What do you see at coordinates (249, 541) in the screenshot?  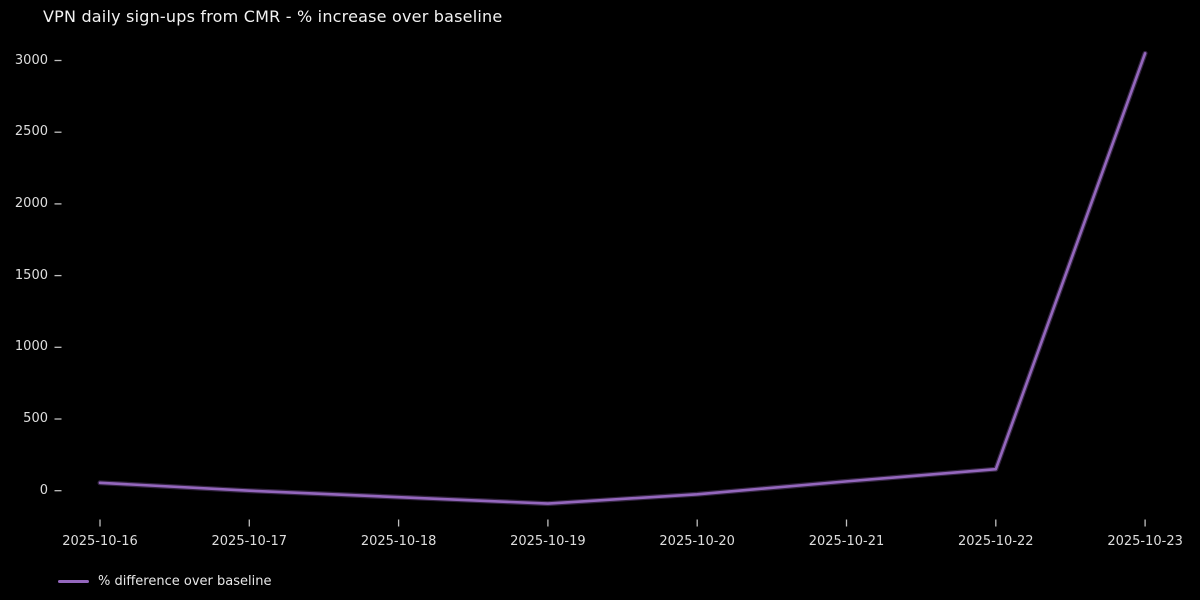 I see `x-tick-label: 2025-10-17` at bounding box center [249, 541].